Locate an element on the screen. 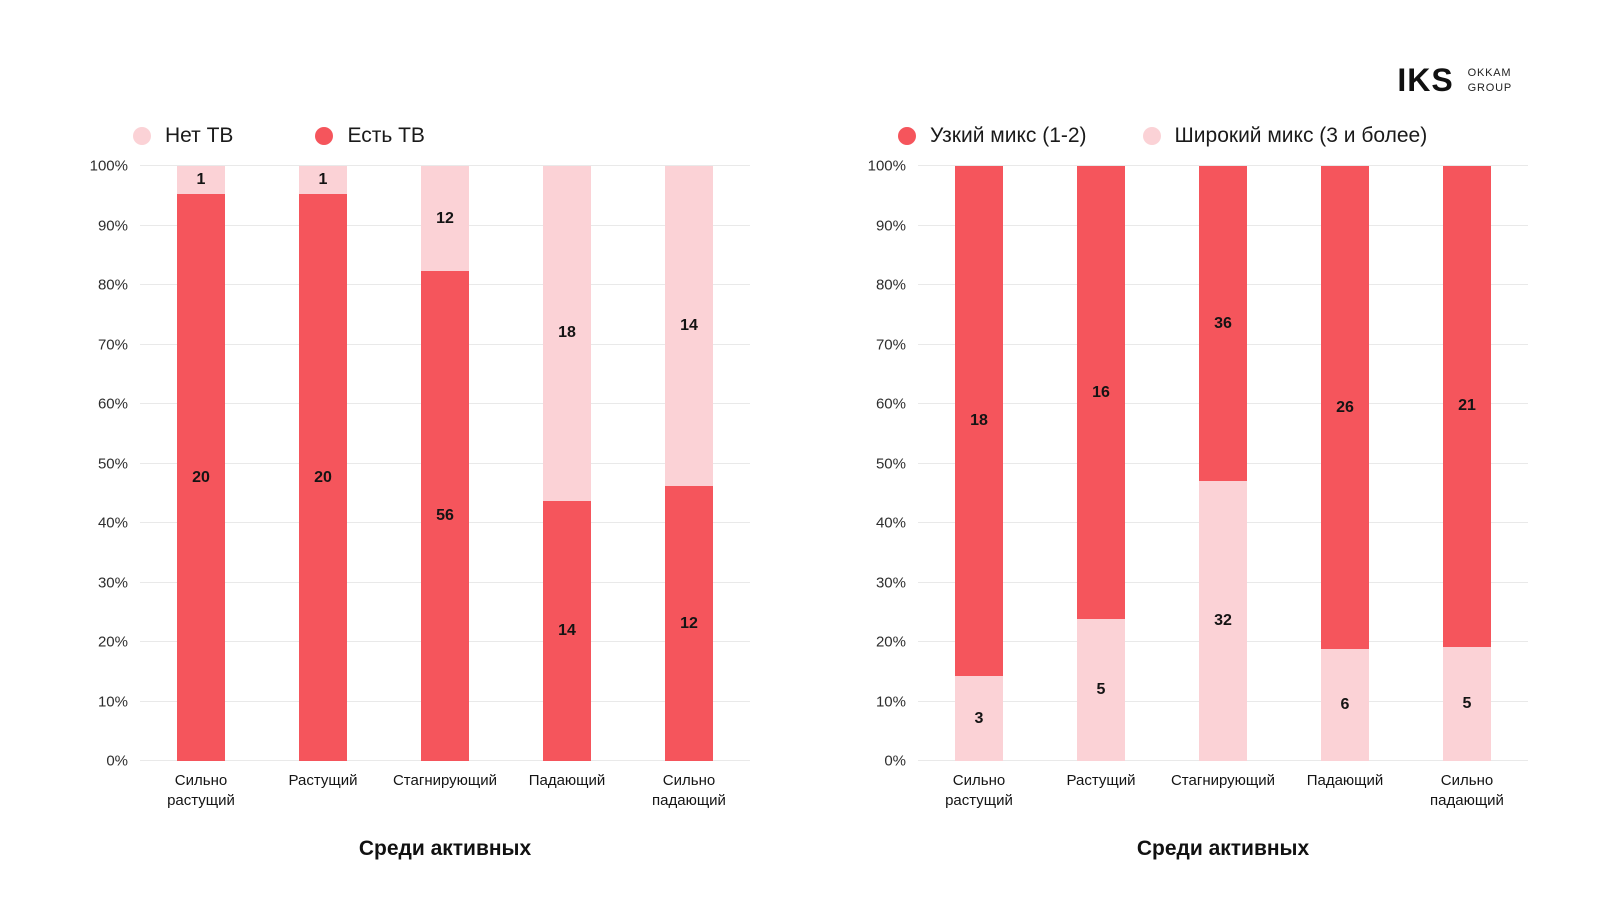  bar-value-label: 36 is located at coordinates (1223, 323).